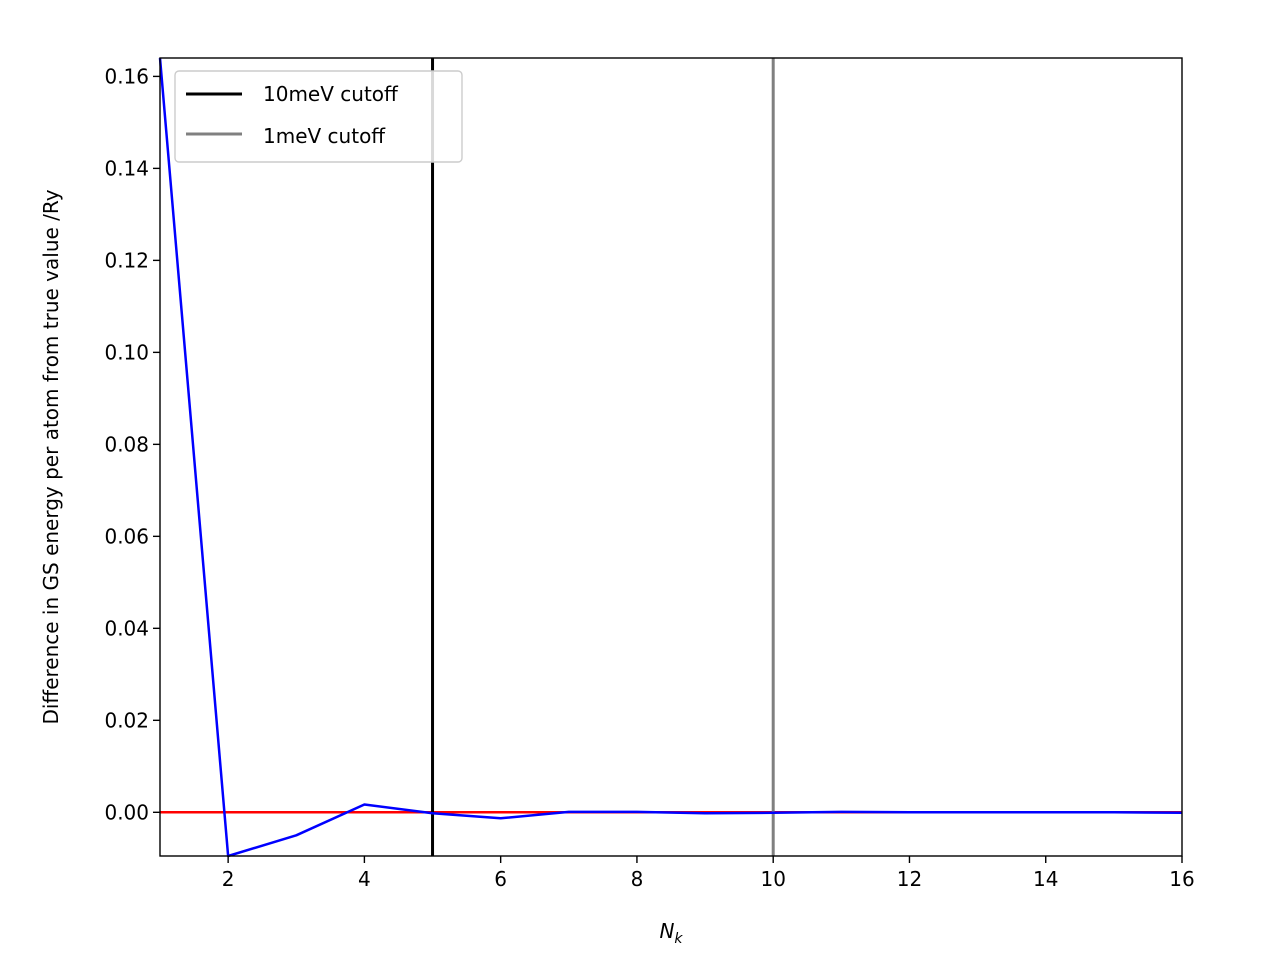  Describe the element at coordinates (1181, 879) in the screenshot. I see `x-tick-label: 16` at that location.